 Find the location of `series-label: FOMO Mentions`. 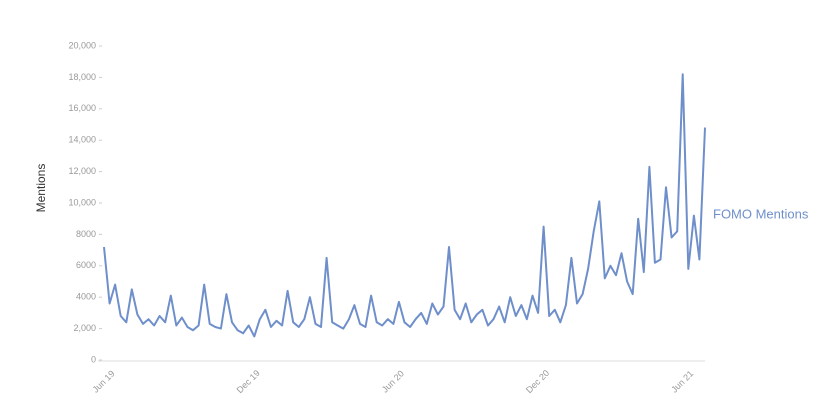

series-label: FOMO Mentions is located at coordinates (761, 213).